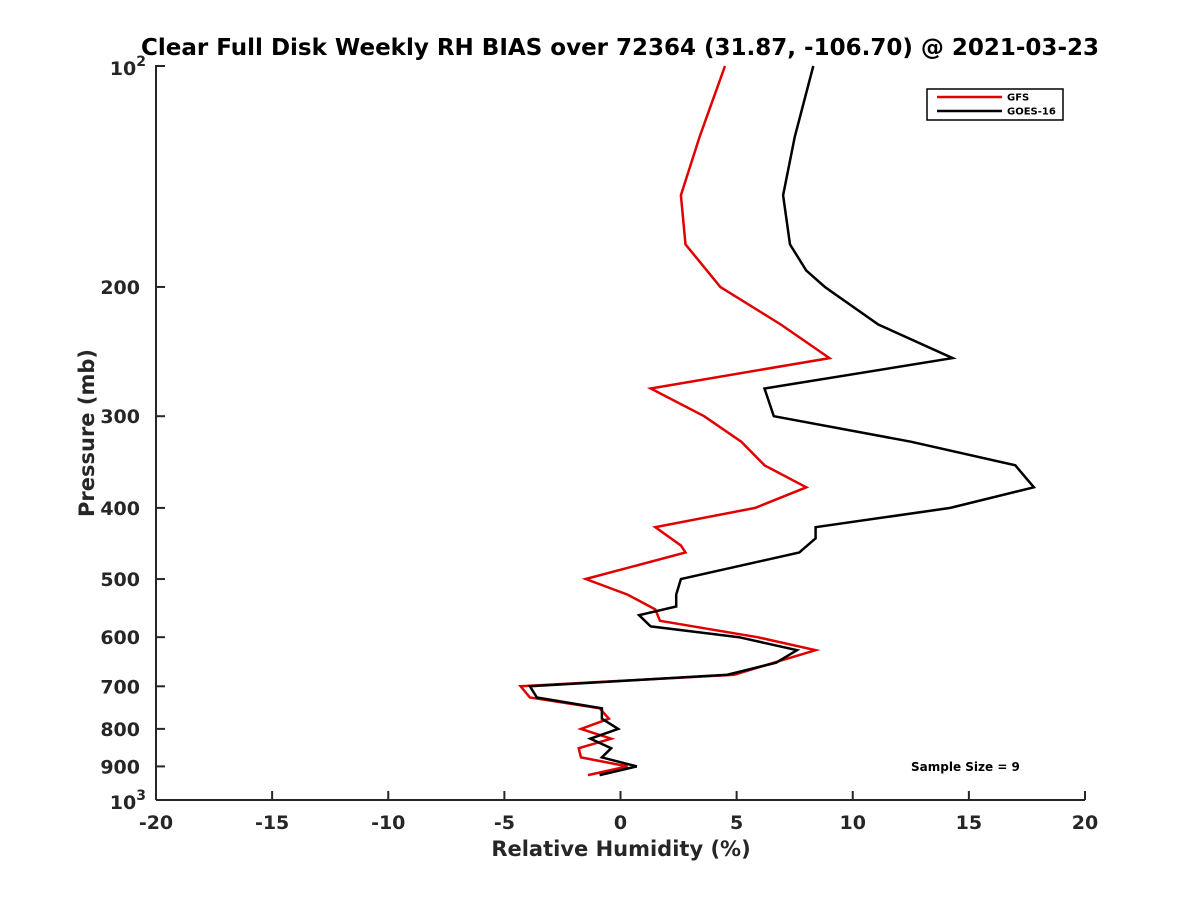 The image size is (1200, 900). I want to click on y-tick-label: 10², so click(128, 67).